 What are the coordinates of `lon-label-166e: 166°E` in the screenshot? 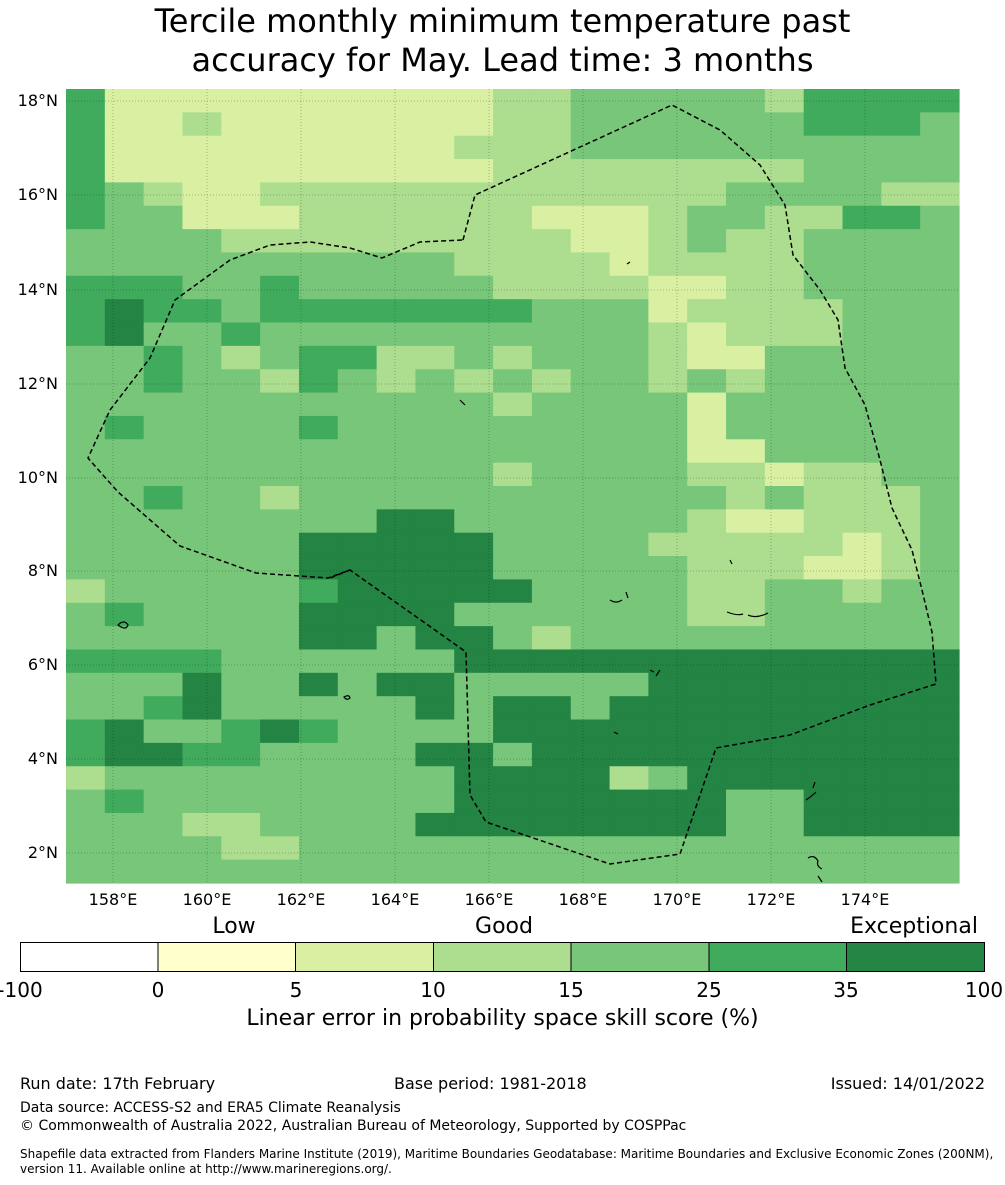 It's located at (489, 899).